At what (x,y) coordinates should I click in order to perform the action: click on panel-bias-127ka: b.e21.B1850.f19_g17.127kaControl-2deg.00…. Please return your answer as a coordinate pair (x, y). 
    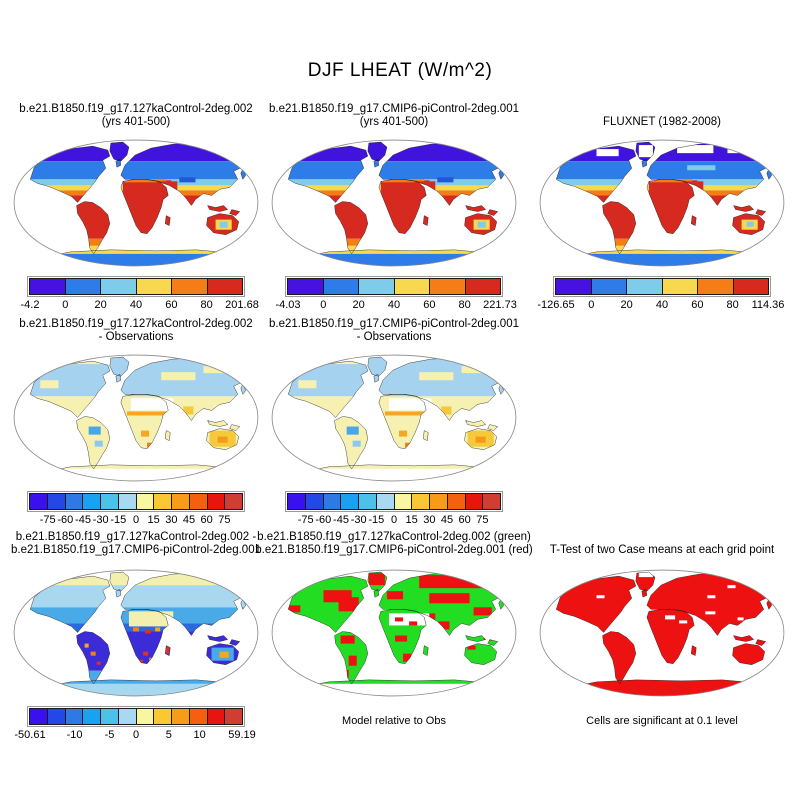
    Looking at the image, I should click on (136, 423).